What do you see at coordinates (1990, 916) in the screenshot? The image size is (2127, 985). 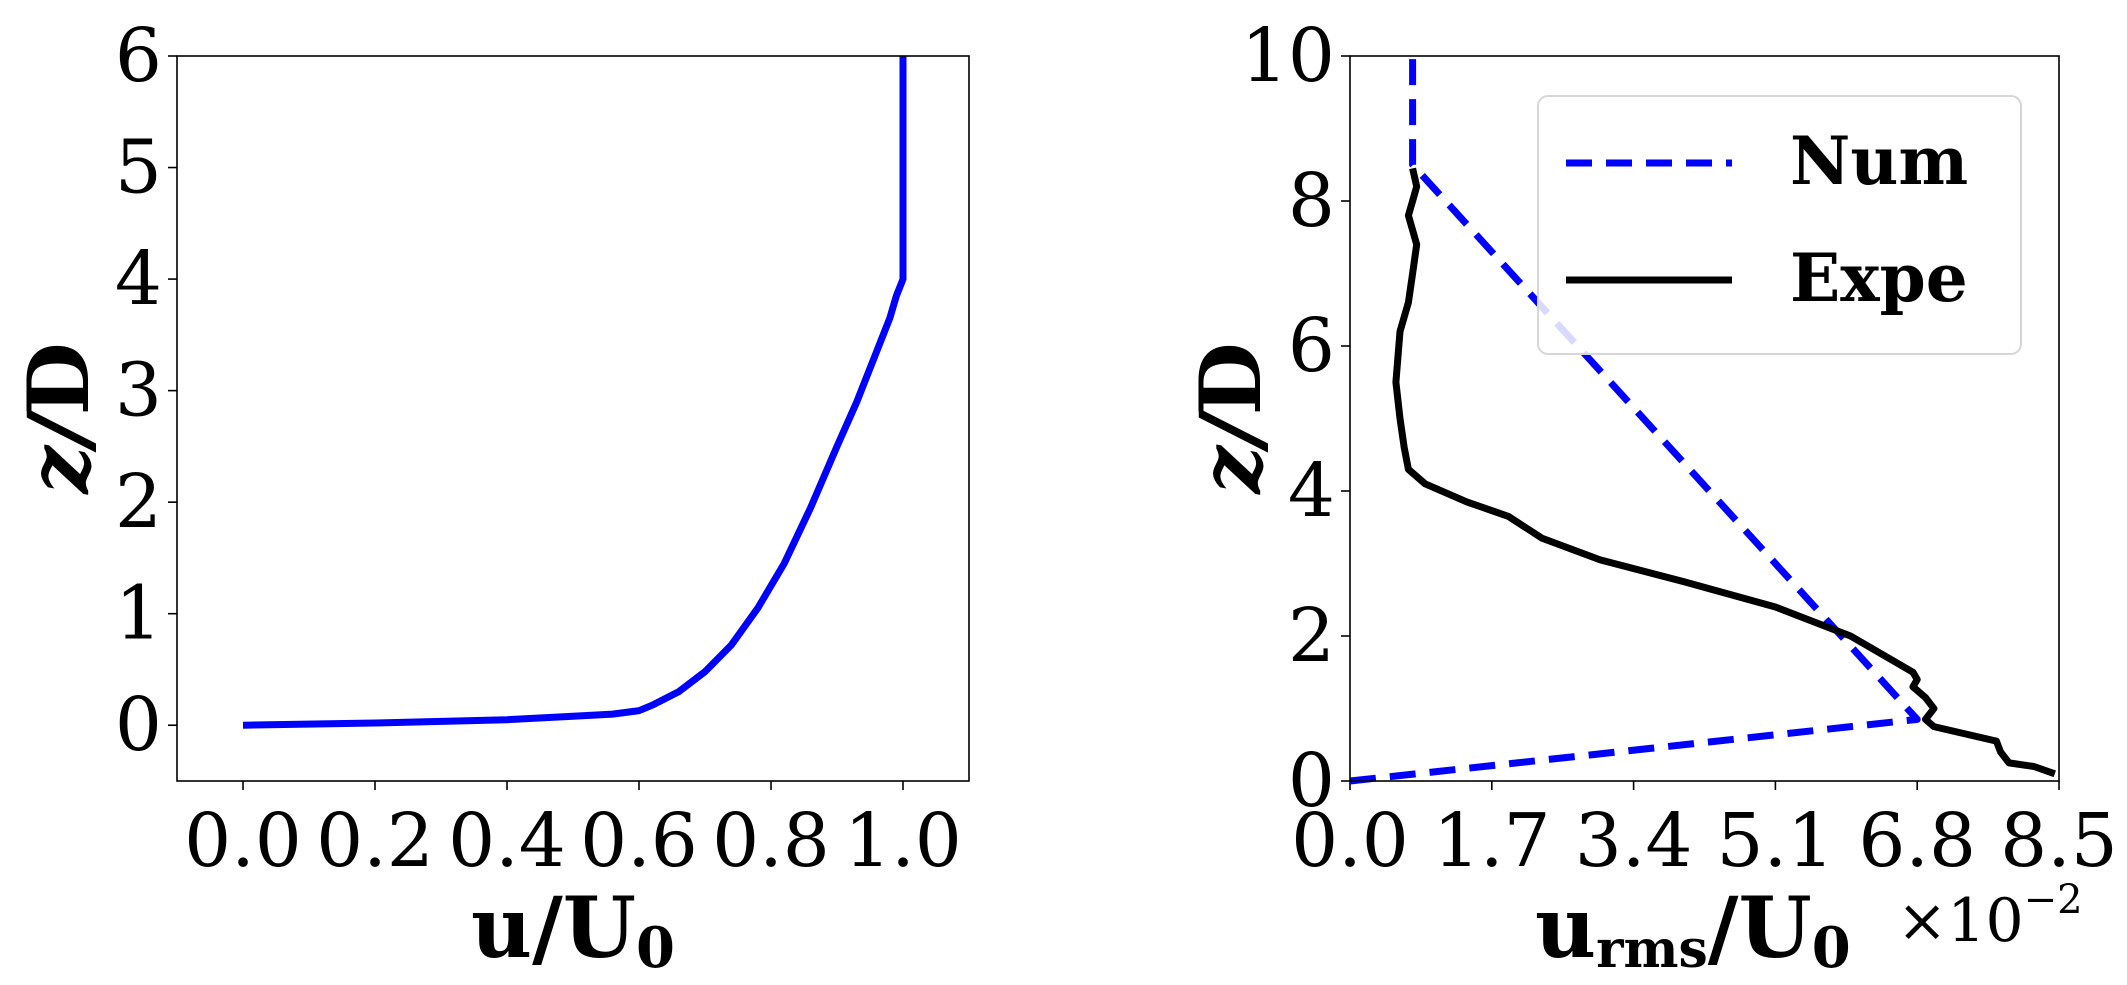 I see `right-x-multiplier: ×10⁻²` at bounding box center [1990, 916].